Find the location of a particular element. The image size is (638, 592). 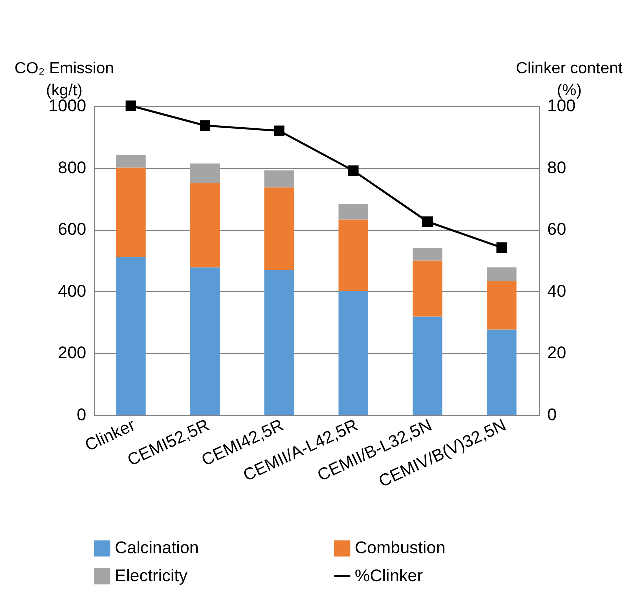

y2-tick-label: 20 is located at coordinates (557, 353).